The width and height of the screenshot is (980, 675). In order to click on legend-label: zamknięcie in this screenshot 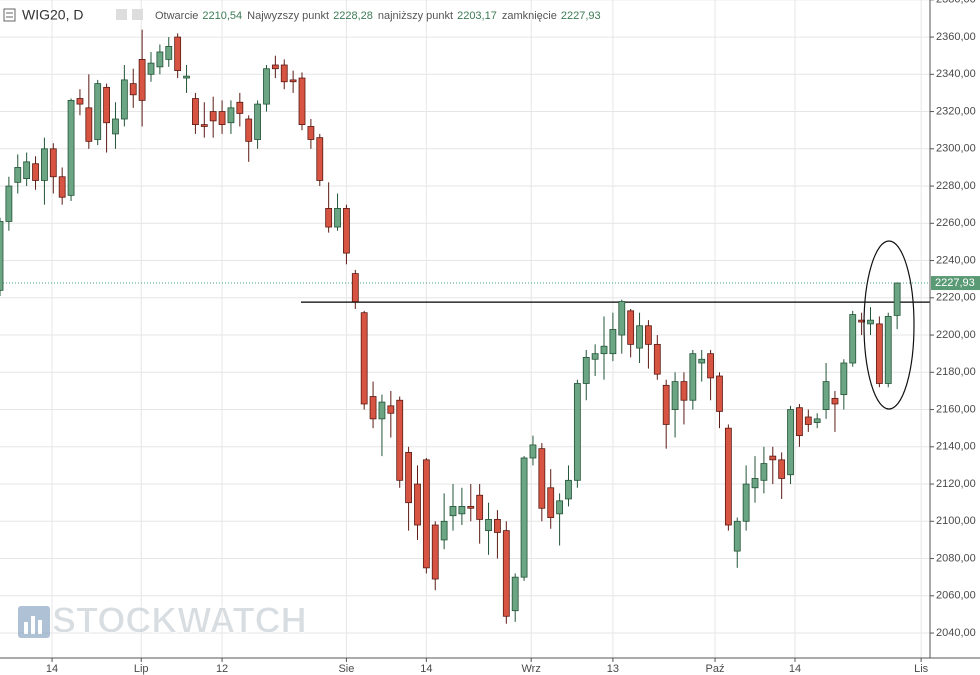, I will do `click(529, 16)`.